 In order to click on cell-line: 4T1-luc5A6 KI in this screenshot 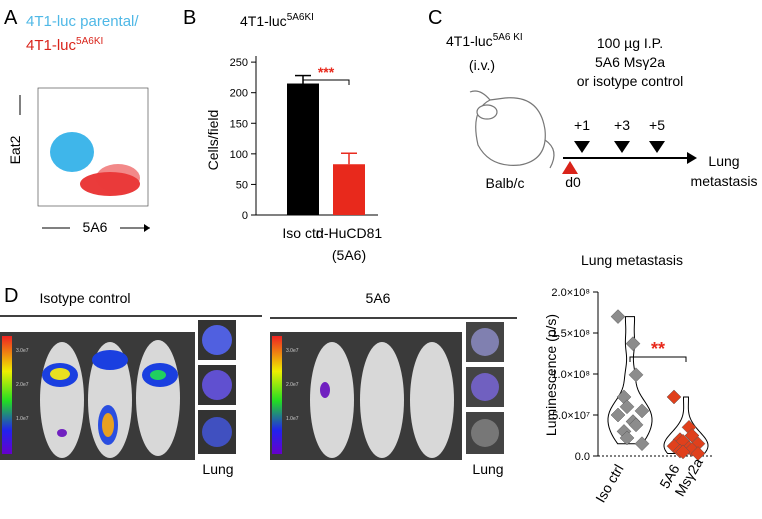, I will do `click(484, 40)`.